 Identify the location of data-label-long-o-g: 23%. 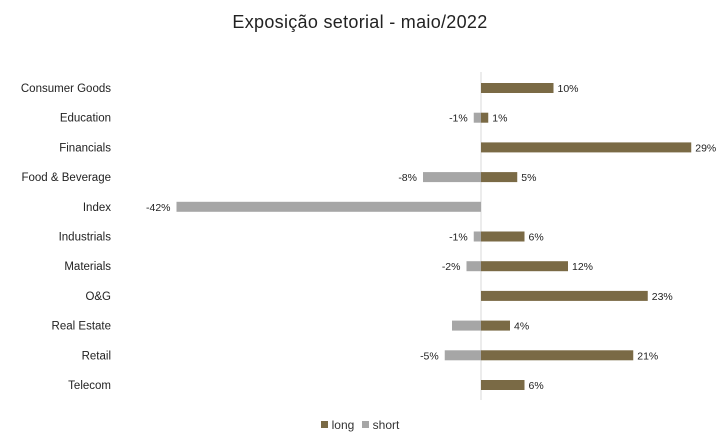
(662, 297).